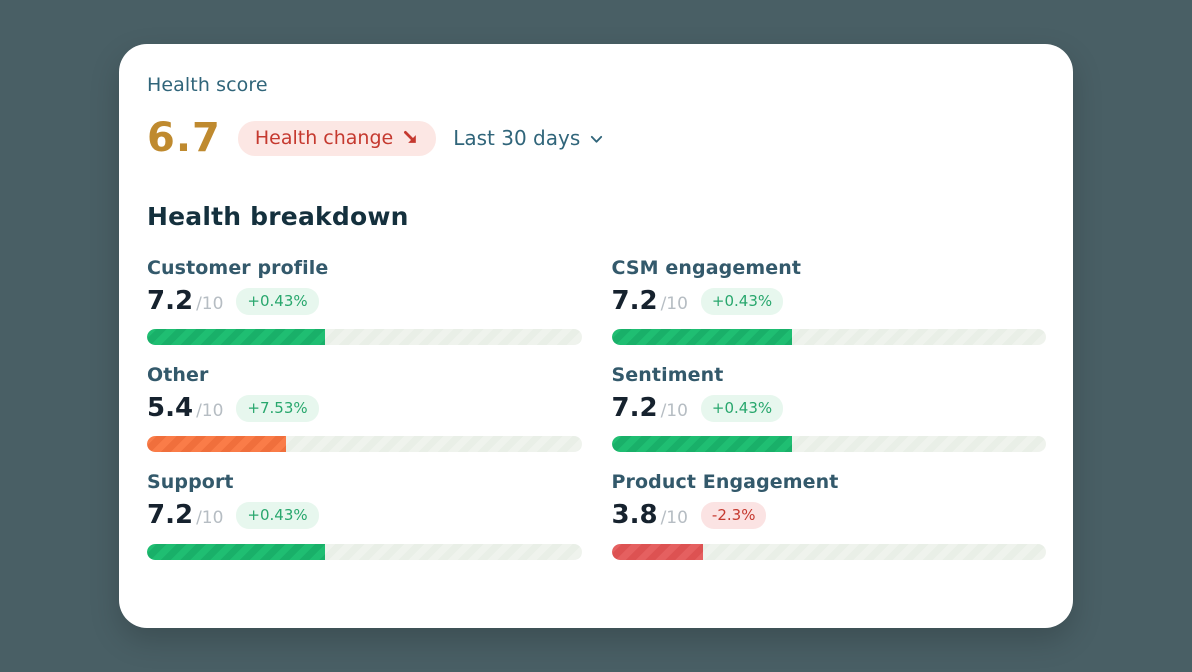 The height and width of the screenshot is (672, 1192). Describe the element at coordinates (634, 515) in the screenshot. I see `metric-score: 3.8` at that location.